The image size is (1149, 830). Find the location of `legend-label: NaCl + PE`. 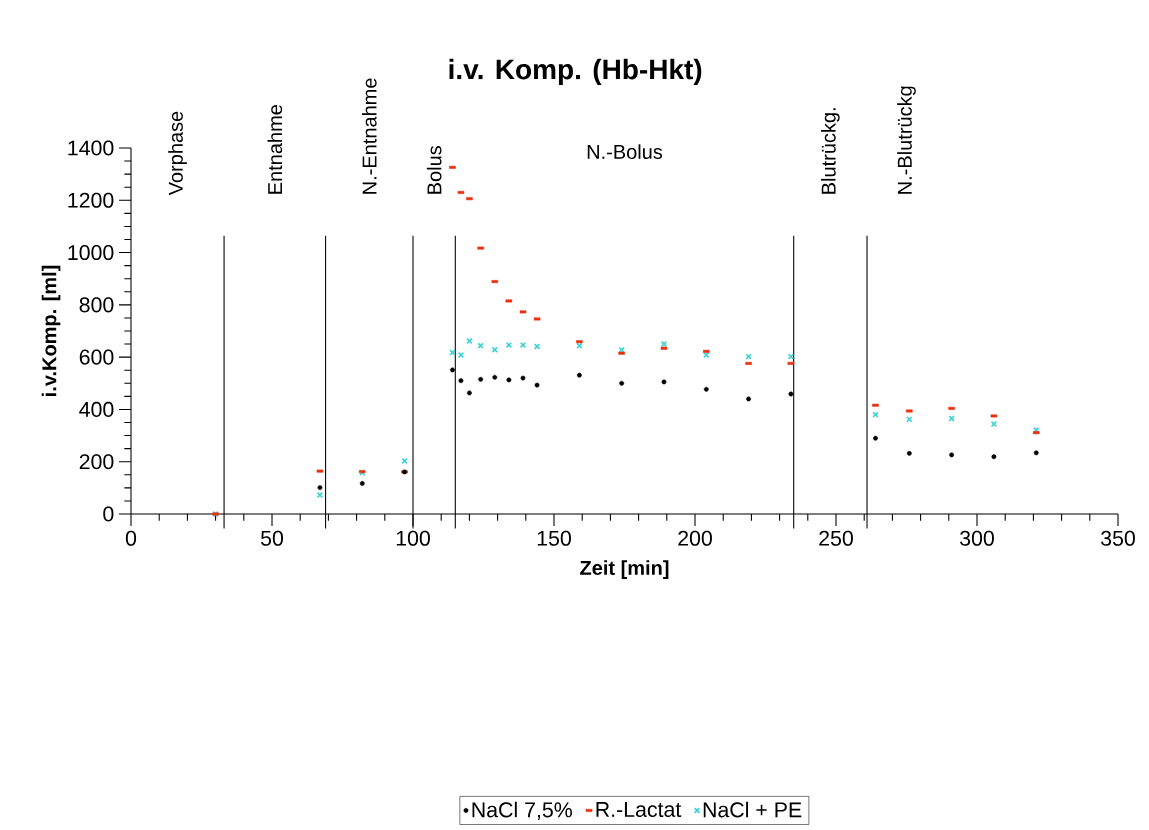

legend-label: NaCl + PE is located at coordinates (752, 809).